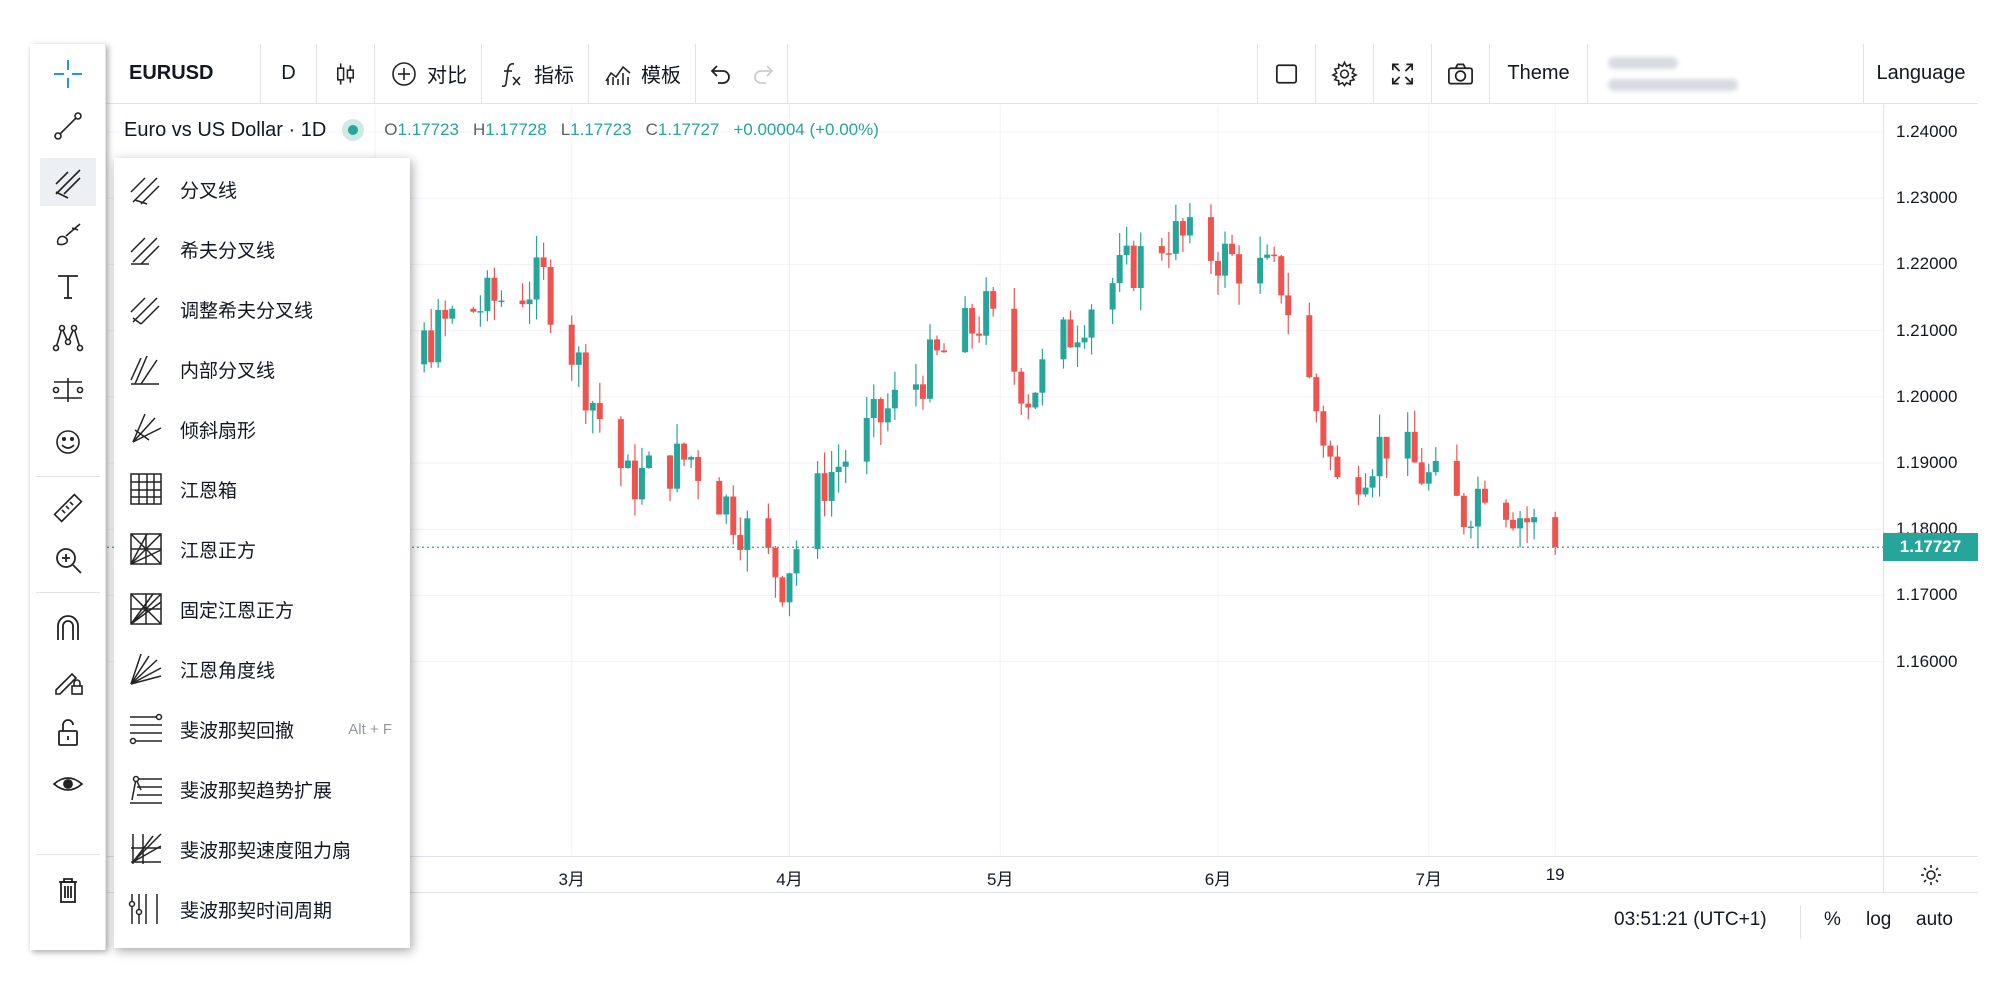 Image resolution: width=2000 pixels, height=1000 pixels. Describe the element at coordinates (262, 309) in the screenshot. I see `menu-item-modified-schiff-pitchfork: 调整希夫分叉线` at that location.